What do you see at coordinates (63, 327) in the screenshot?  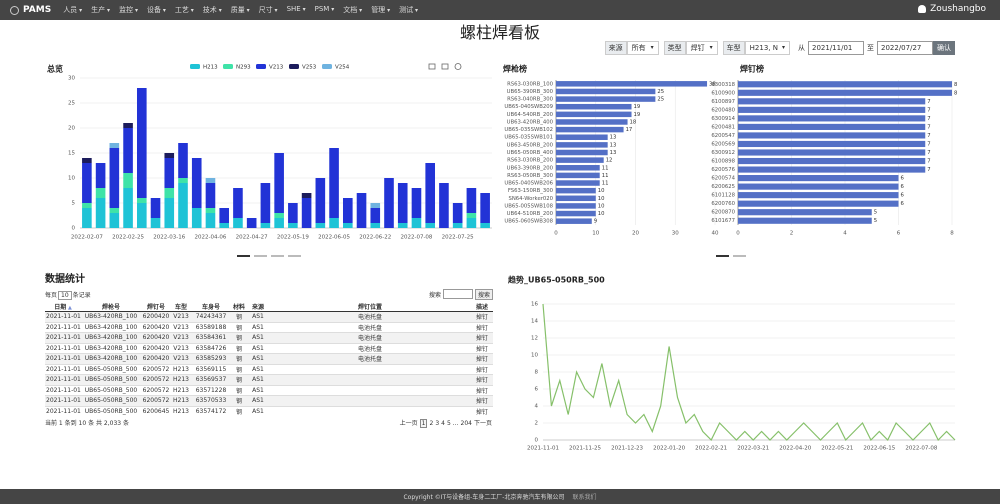 I see `table-cell: 2021-11-01` at bounding box center [63, 327].